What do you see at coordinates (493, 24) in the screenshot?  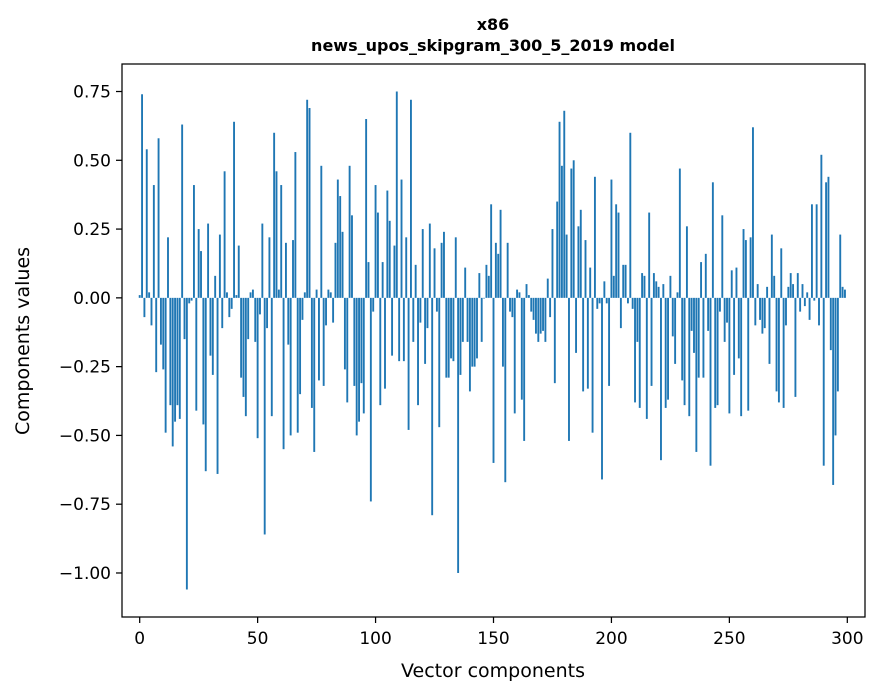 I see `chart-title: x86` at bounding box center [493, 24].